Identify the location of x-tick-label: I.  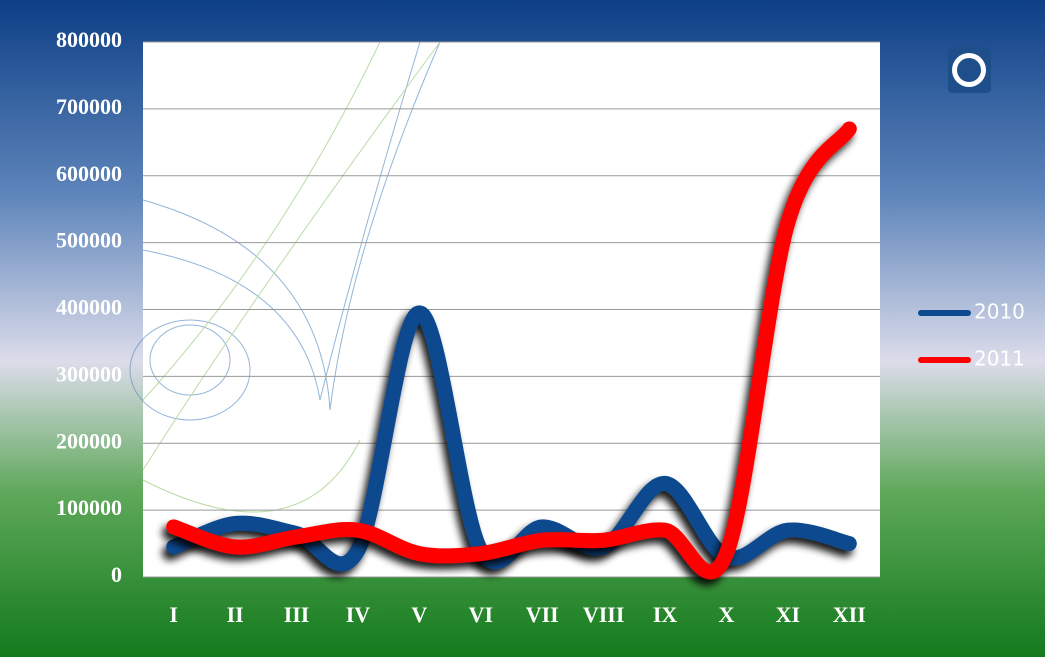
(173, 614).